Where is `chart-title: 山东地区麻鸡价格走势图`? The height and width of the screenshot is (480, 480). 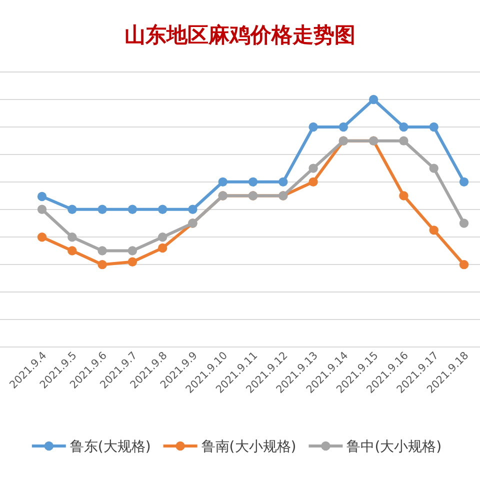
chart-title: 山东地区麻鸡价格走势图 is located at coordinates (240, 34).